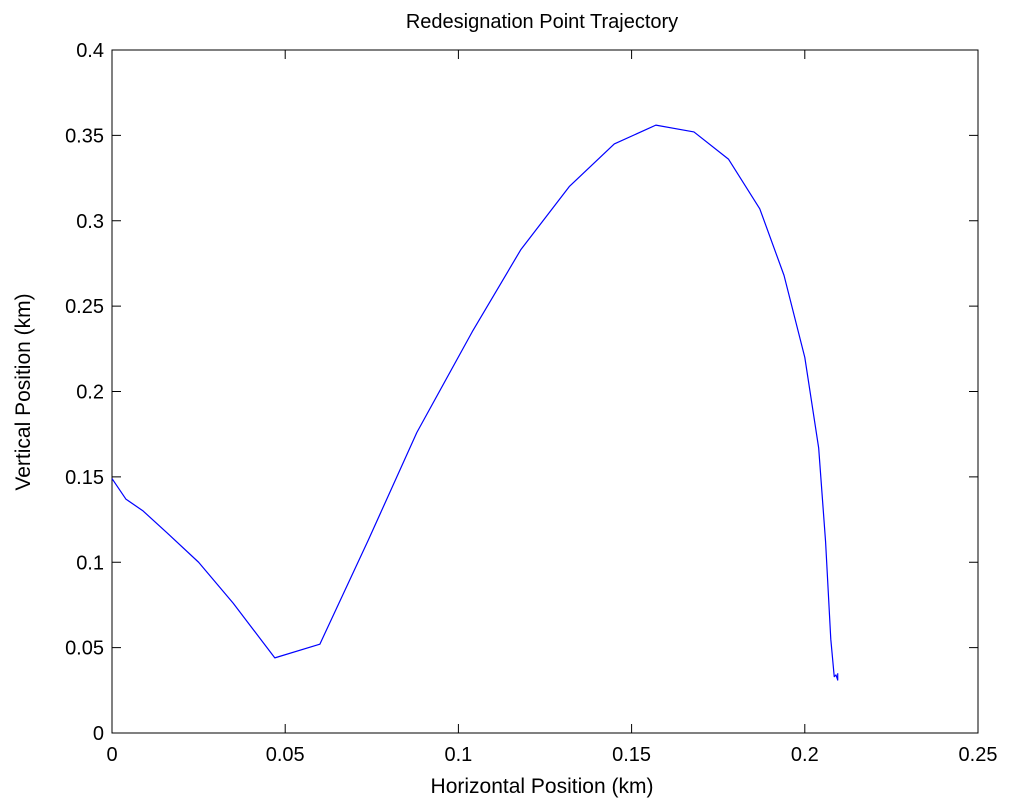 The height and width of the screenshot is (803, 1010). Describe the element at coordinates (84, 307) in the screenshot. I see `y-tick-label: 0.25` at that location.